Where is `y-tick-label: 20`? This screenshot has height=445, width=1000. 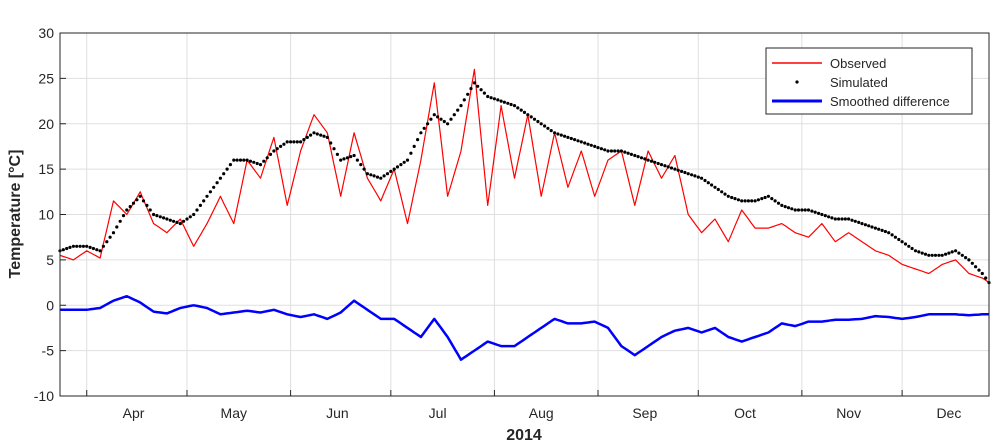 y-tick-label: 20 is located at coordinates (46, 124).